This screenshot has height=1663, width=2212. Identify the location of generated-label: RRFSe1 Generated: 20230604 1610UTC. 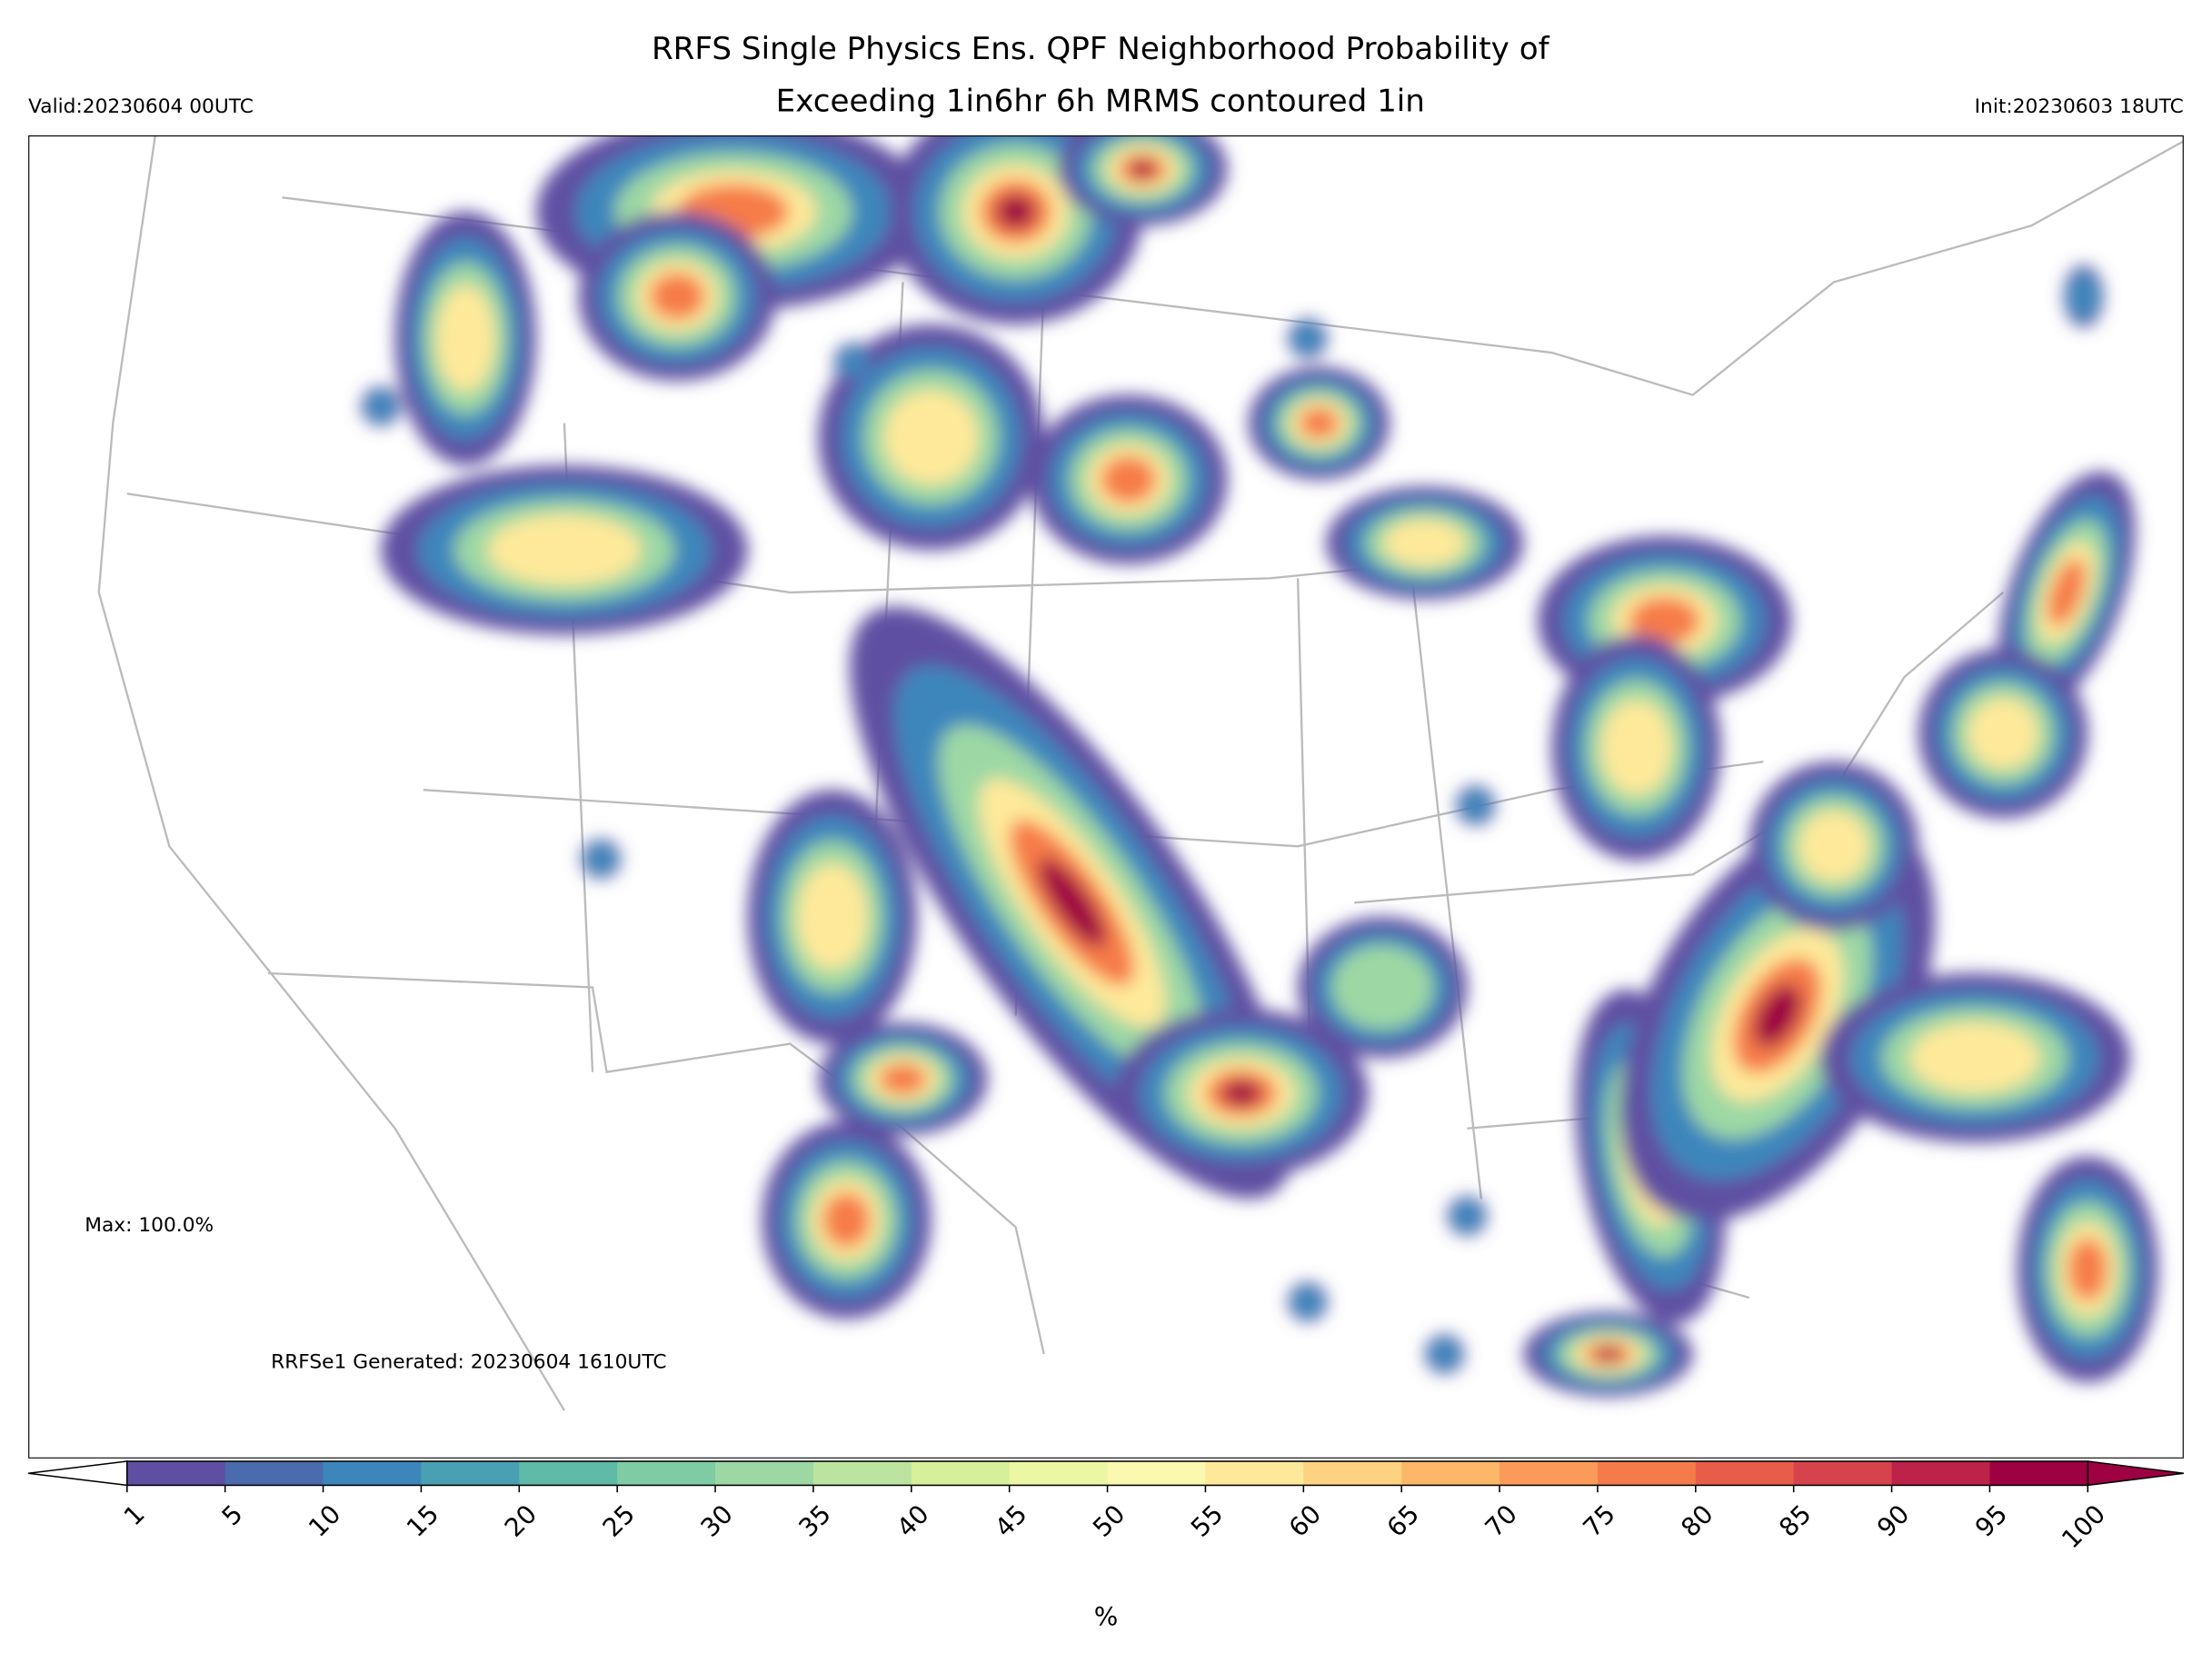
(468, 1362).